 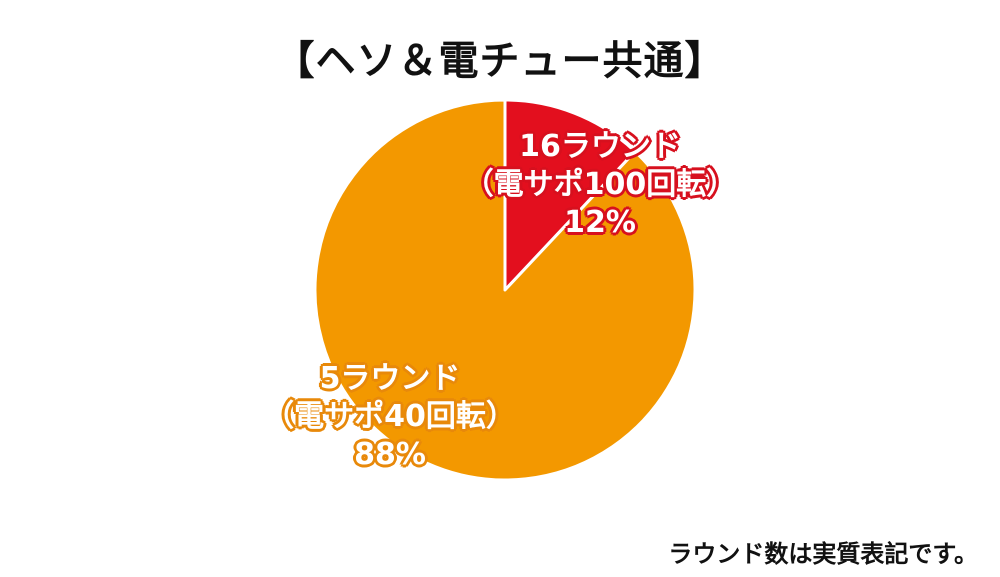 I want to click on slice-label-5-round-percent: 88%, so click(x=390, y=454).